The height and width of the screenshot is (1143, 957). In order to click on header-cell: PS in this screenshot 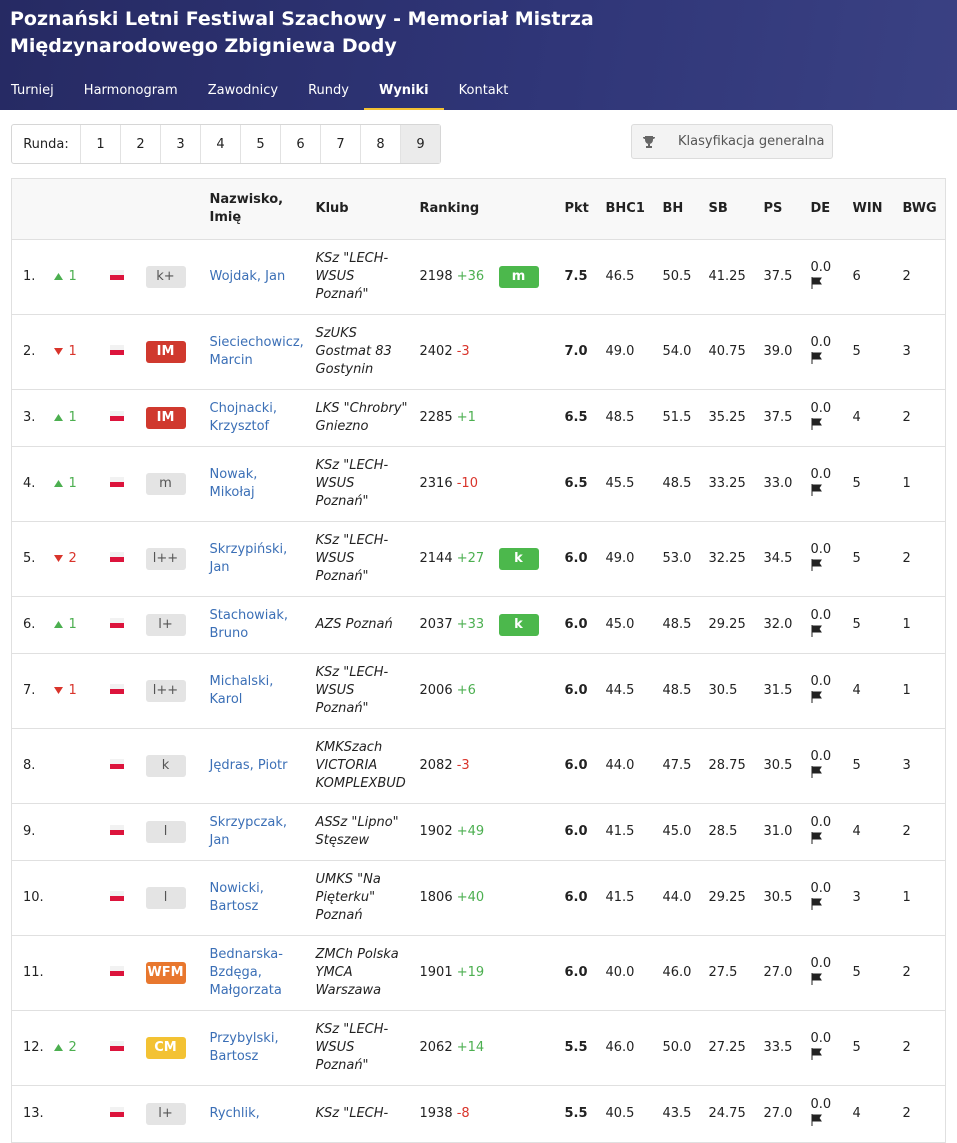, I will do `click(776, 209)`.